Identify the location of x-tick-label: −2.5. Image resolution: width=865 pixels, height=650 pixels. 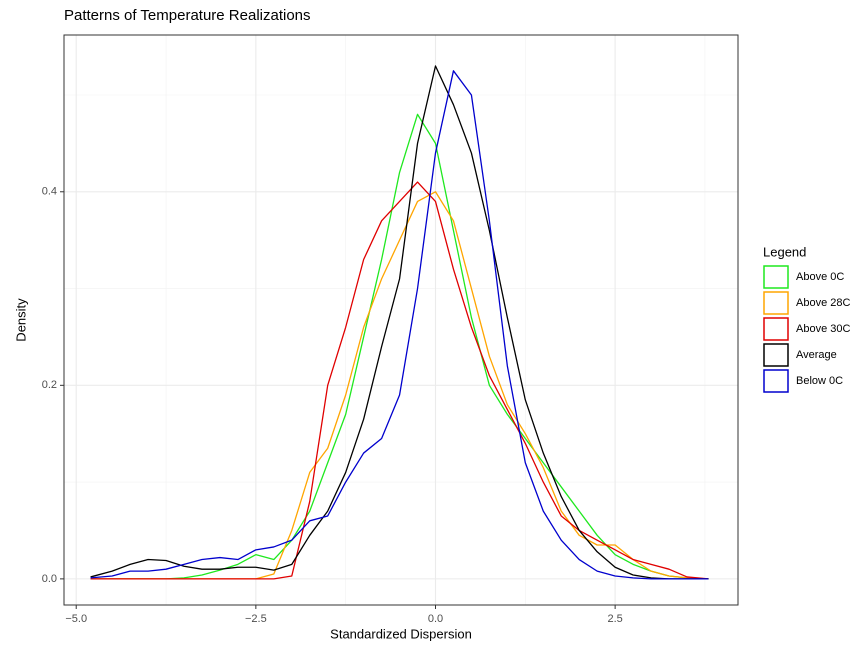
(256, 619).